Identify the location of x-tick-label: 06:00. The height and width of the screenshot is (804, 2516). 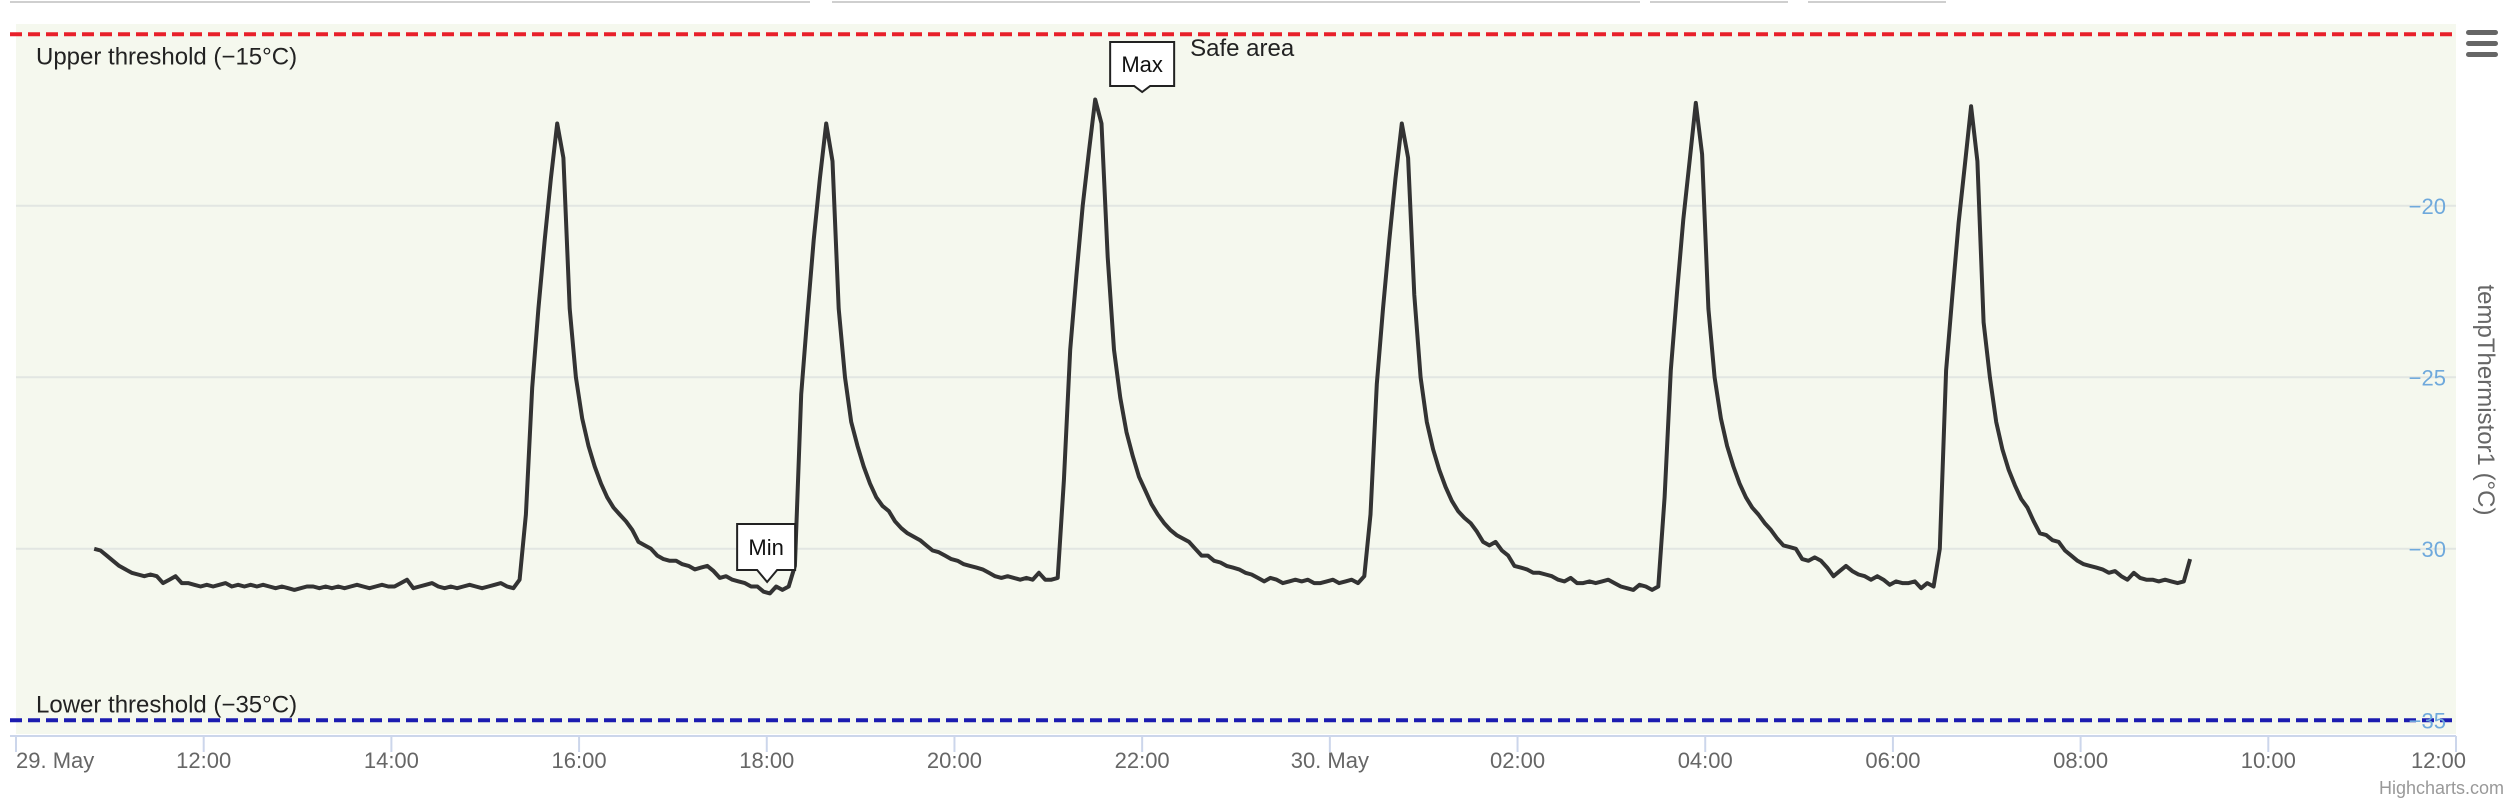
(1892, 760).